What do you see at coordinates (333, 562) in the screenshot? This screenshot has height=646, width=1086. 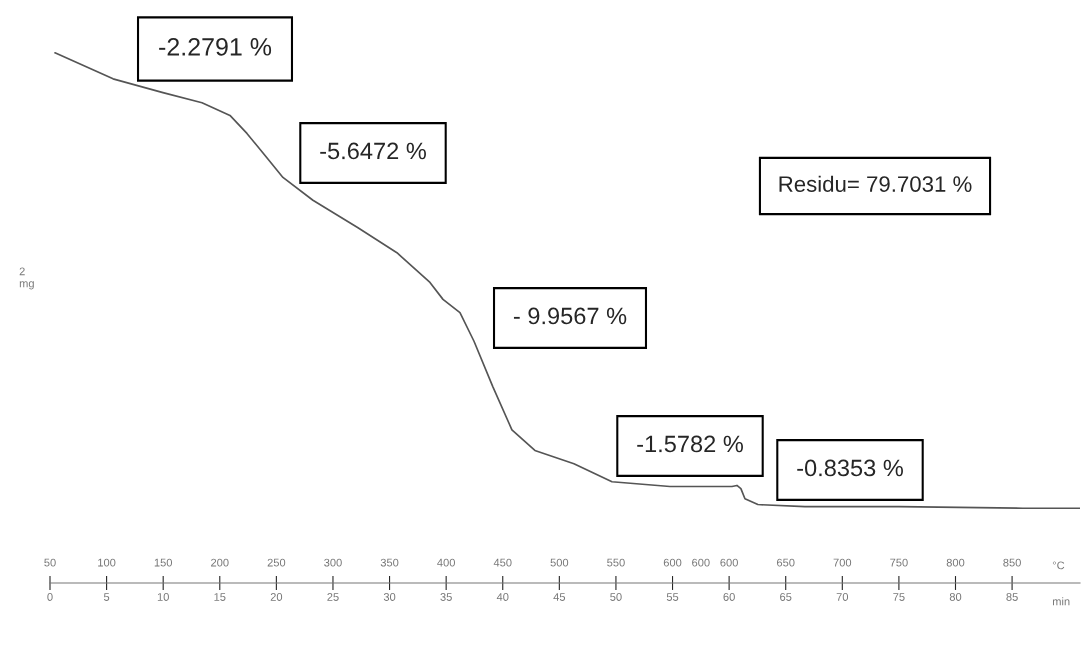 I see `annotation: 300` at bounding box center [333, 562].